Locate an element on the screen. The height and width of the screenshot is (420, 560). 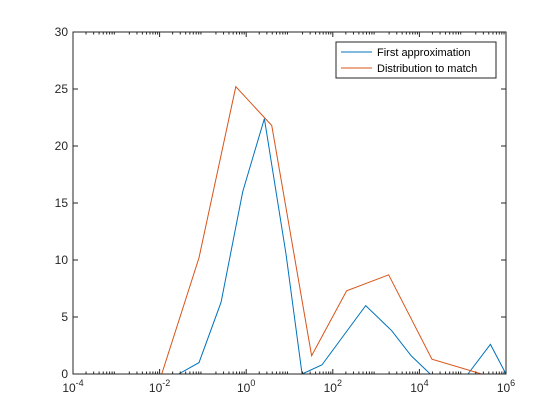
legend-box is located at coordinates (416, 60).